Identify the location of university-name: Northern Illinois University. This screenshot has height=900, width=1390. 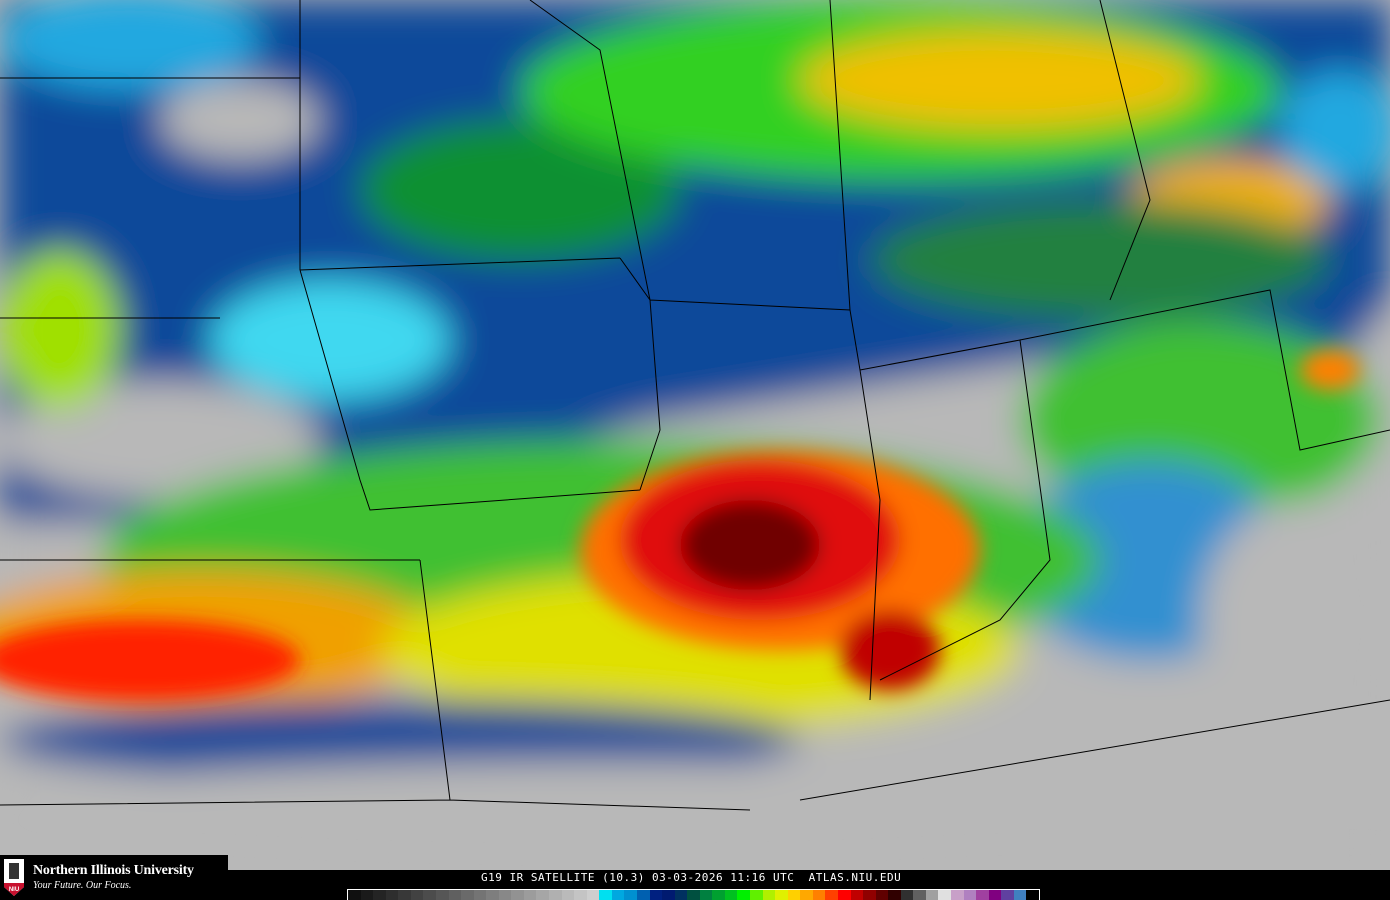
(113, 870).